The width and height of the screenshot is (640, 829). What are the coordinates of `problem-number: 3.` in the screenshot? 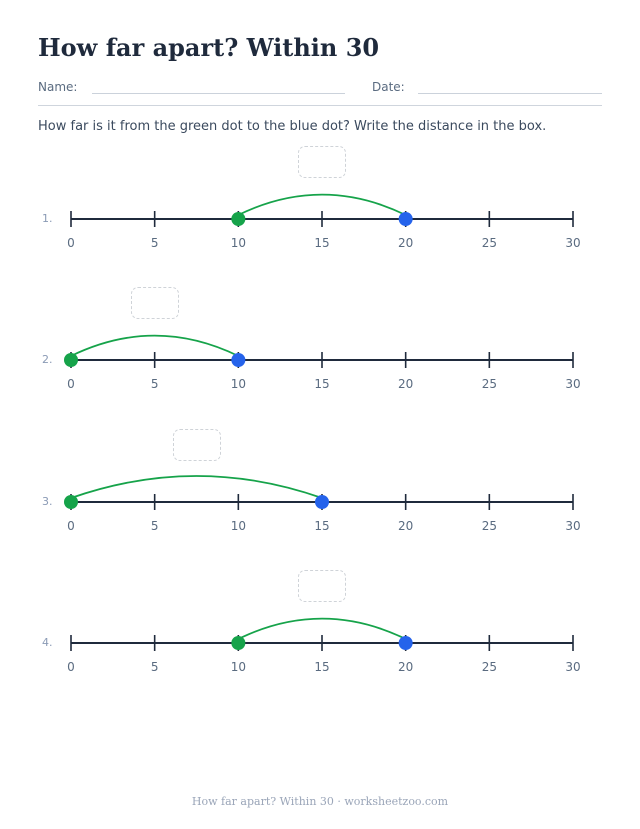 It's located at (47, 501).